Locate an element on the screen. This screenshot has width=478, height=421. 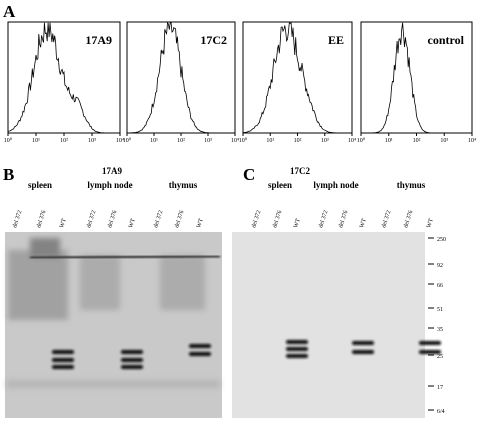
marker-label: 250 is located at coordinates (441, 240).